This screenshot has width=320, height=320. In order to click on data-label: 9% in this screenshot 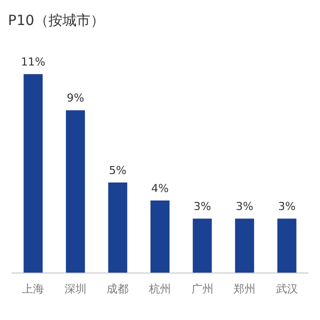, I will do `click(75, 98)`.